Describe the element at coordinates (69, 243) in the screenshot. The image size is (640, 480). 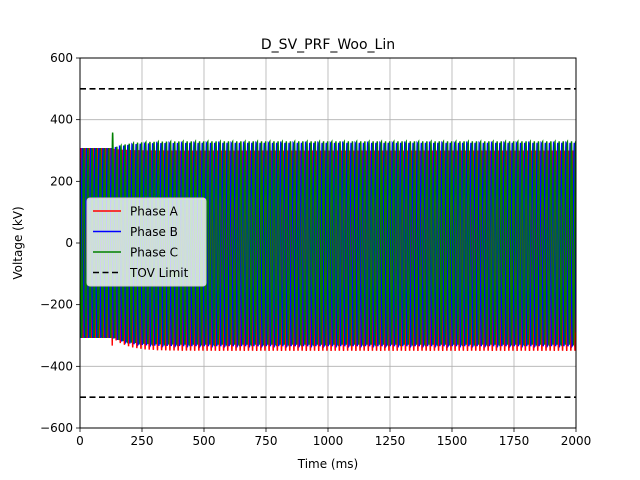
I see `y-tick-label: 0` at that location.